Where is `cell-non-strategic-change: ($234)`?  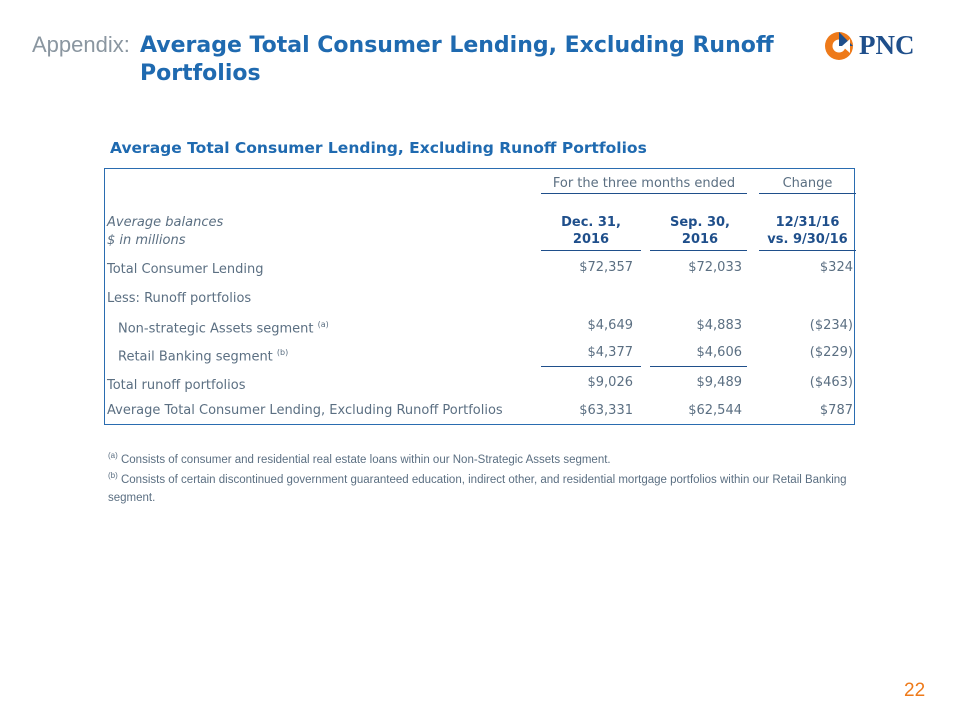
cell-non-strategic-change: ($234) is located at coordinates (831, 325).